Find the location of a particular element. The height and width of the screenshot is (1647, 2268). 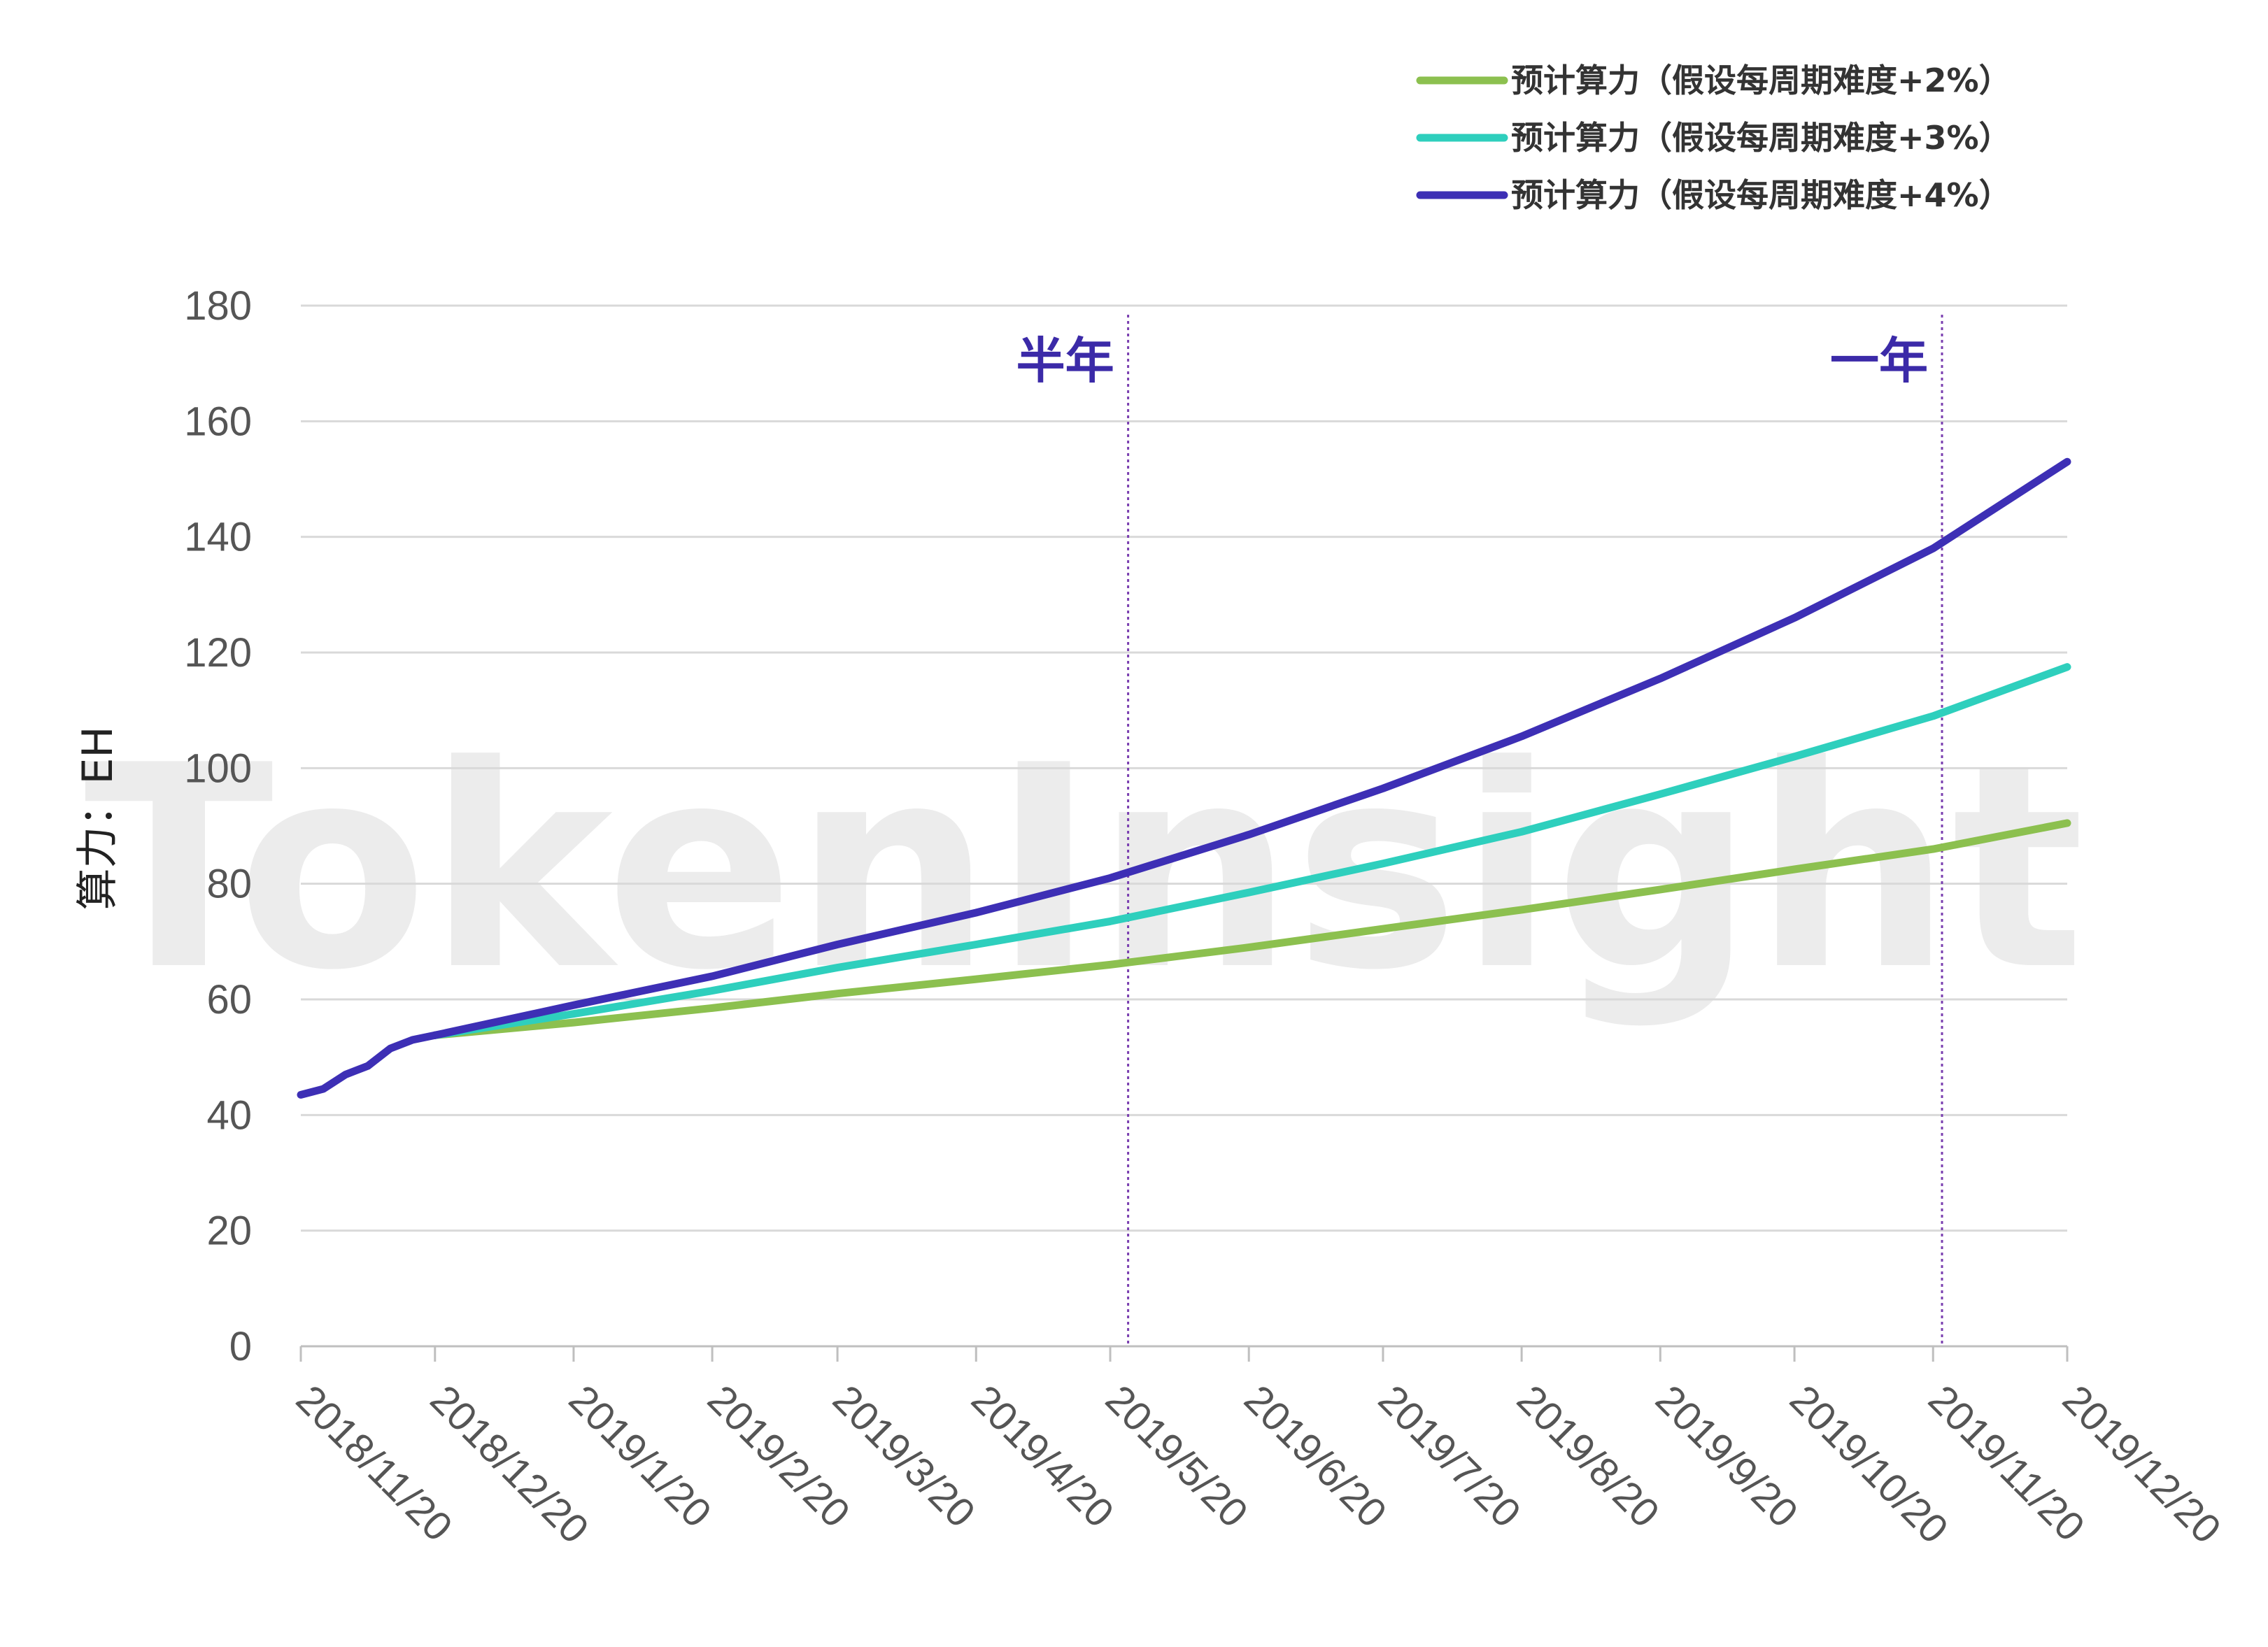

y-tick-label-20: 20 is located at coordinates (229, 1231).